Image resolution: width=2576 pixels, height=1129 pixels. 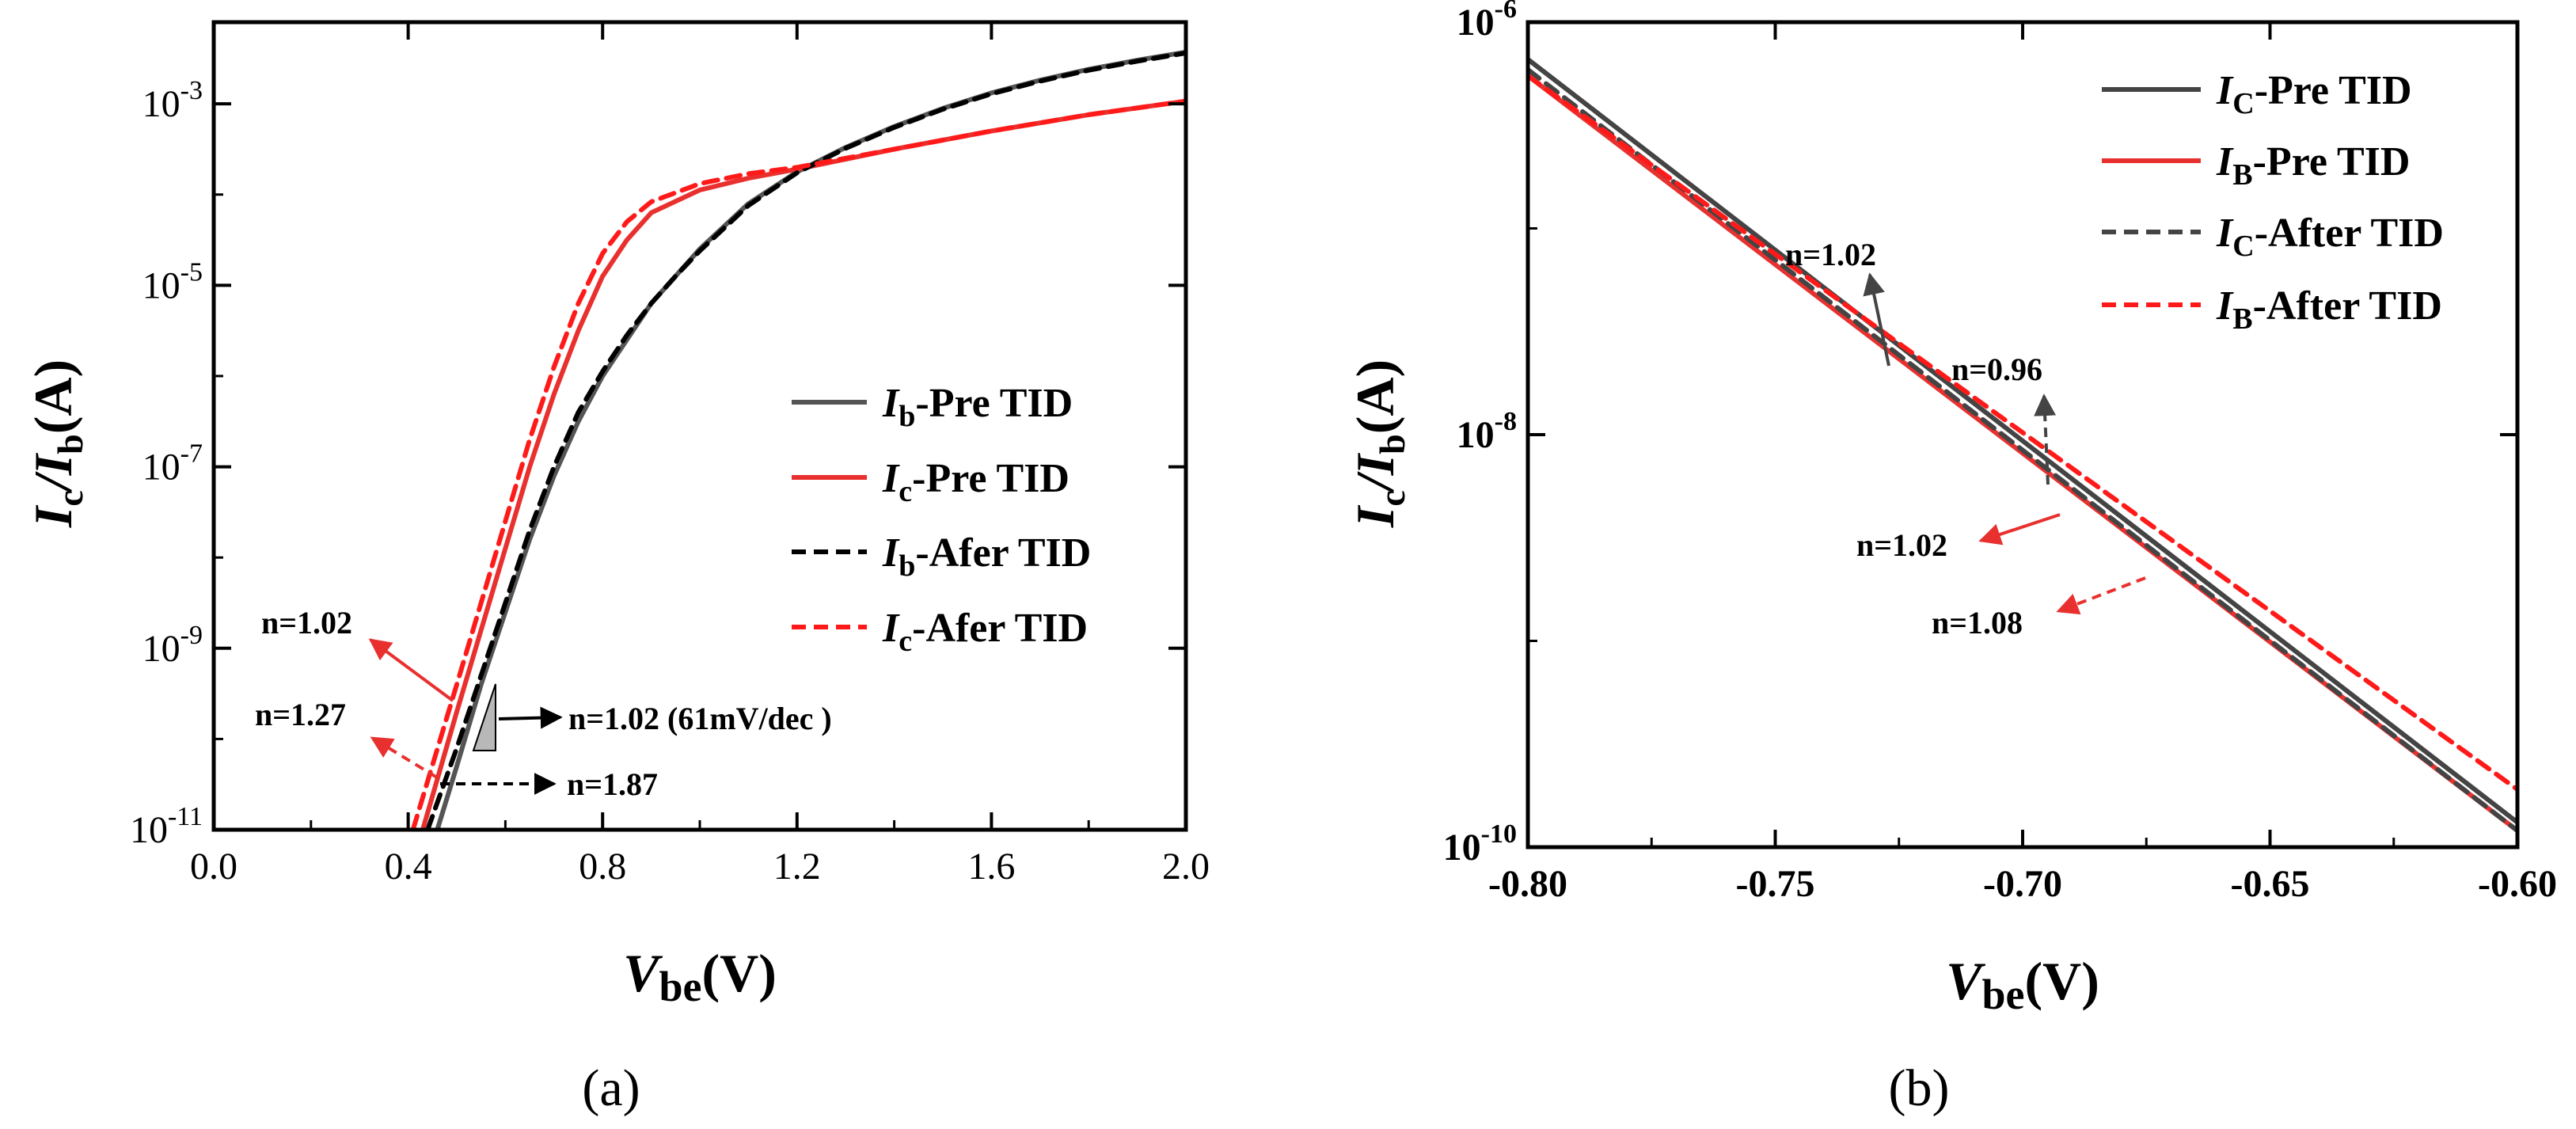 What do you see at coordinates (611, 1088) in the screenshot?
I see `chart-a-caption: (a)` at bounding box center [611, 1088].